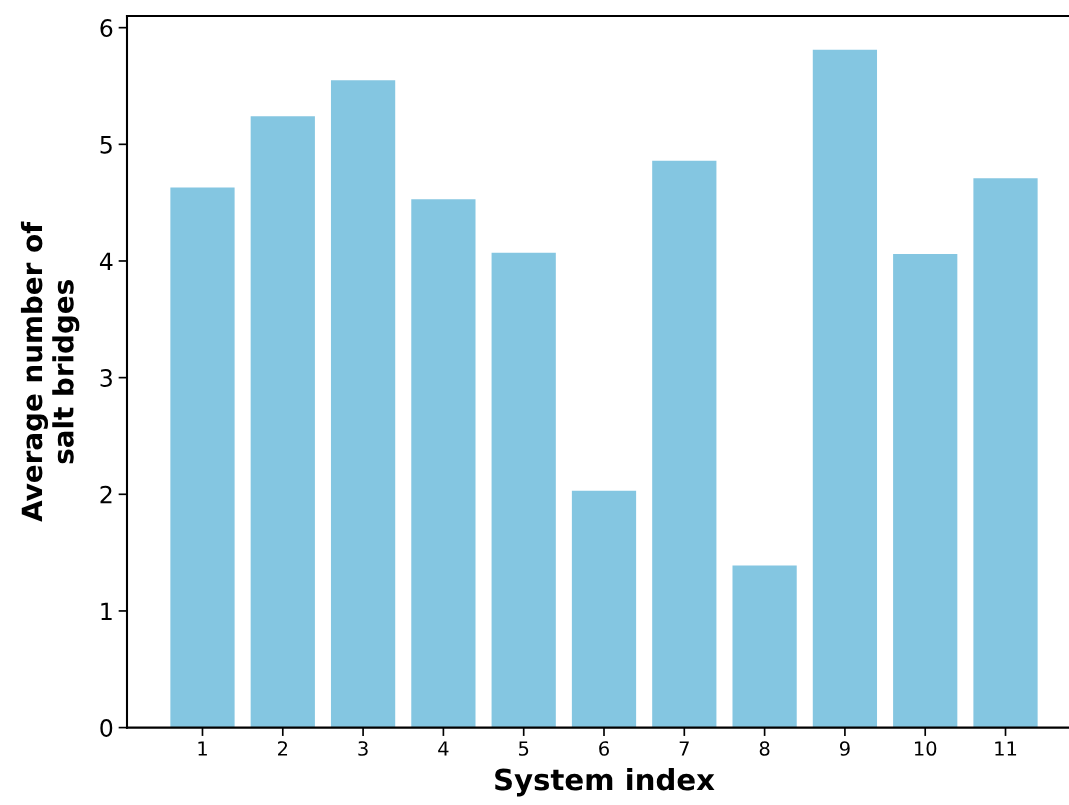 The height and width of the screenshot is (805, 1069). What do you see at coordinates (106, 728) in the screenshot?
I see `y-tick-label: 0` at bounding box center [106, 728].